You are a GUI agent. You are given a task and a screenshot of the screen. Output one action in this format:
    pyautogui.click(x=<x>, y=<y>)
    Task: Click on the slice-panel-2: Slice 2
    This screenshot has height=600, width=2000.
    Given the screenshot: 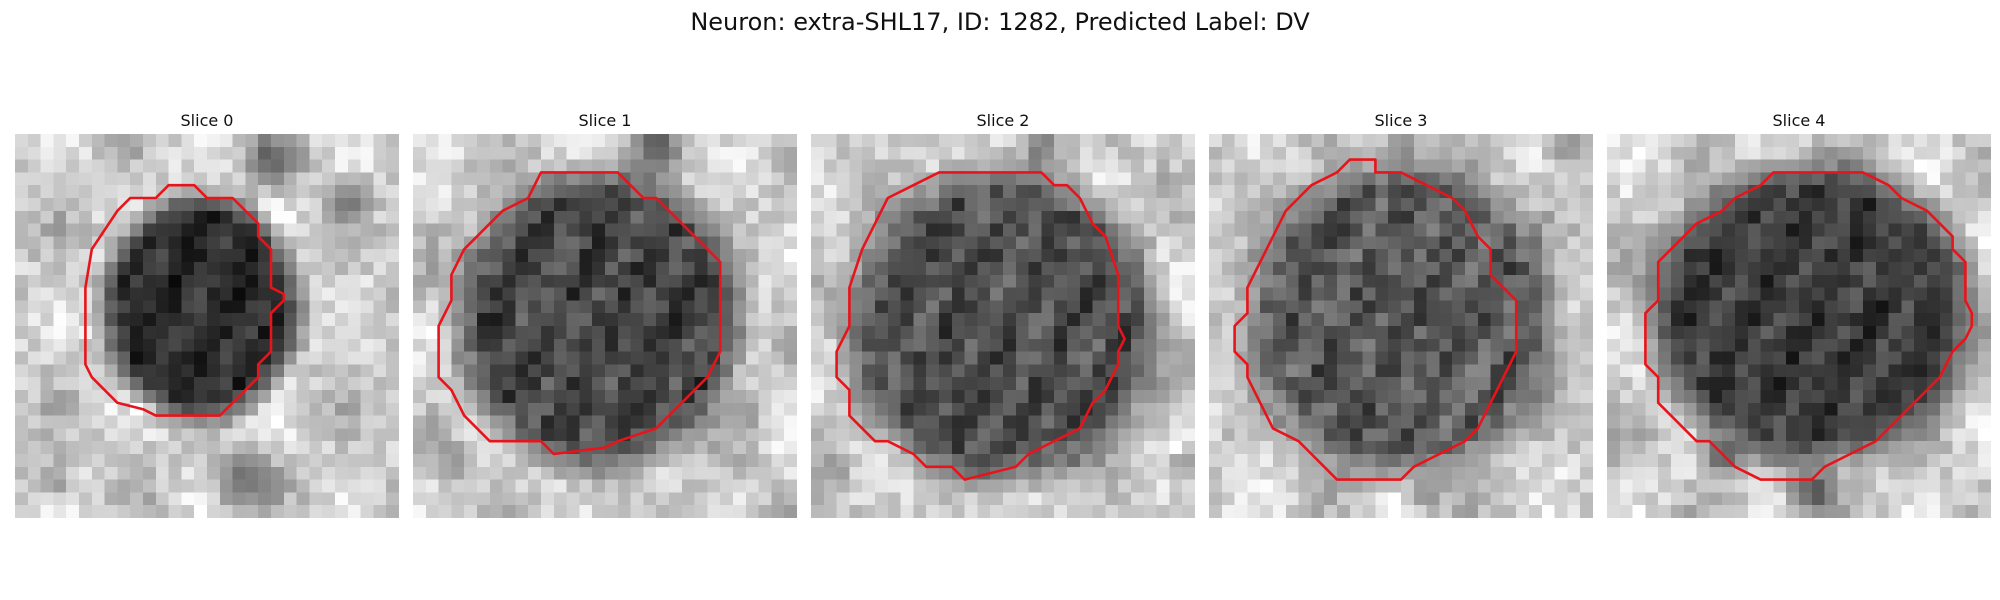 What is the action you would take?
    pyautogui.click(x=1003, y=313)
    